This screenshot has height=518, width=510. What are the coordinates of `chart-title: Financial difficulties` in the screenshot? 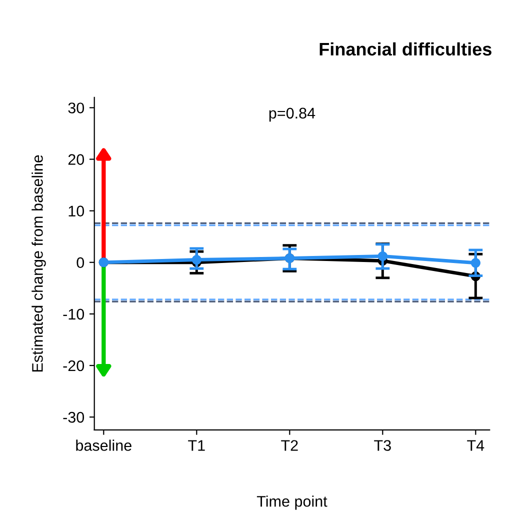 It's located at (406, 49).